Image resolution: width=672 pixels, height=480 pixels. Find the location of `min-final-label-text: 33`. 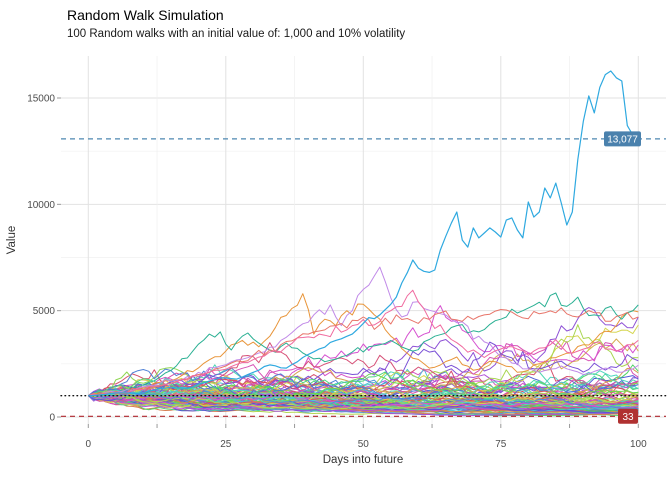

min-final-label-text: 33 is located at coordinates (628, 417).